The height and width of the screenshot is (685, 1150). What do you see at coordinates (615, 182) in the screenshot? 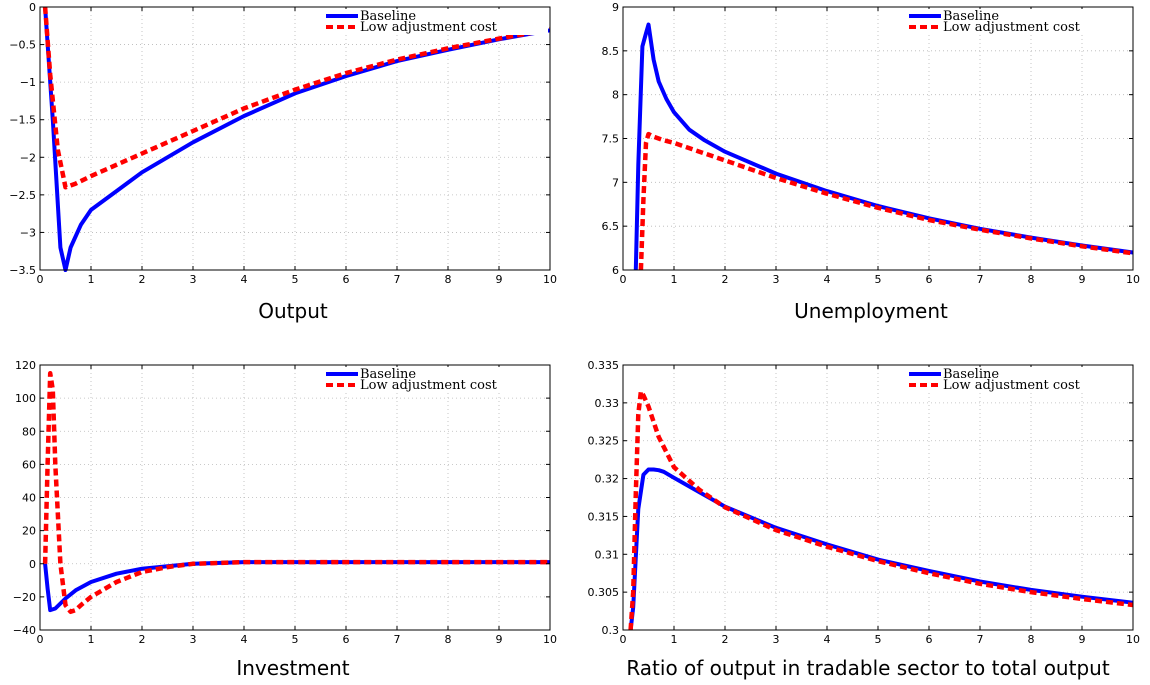
I see `y-tick-label: 7` at bounding box center [615, 182].